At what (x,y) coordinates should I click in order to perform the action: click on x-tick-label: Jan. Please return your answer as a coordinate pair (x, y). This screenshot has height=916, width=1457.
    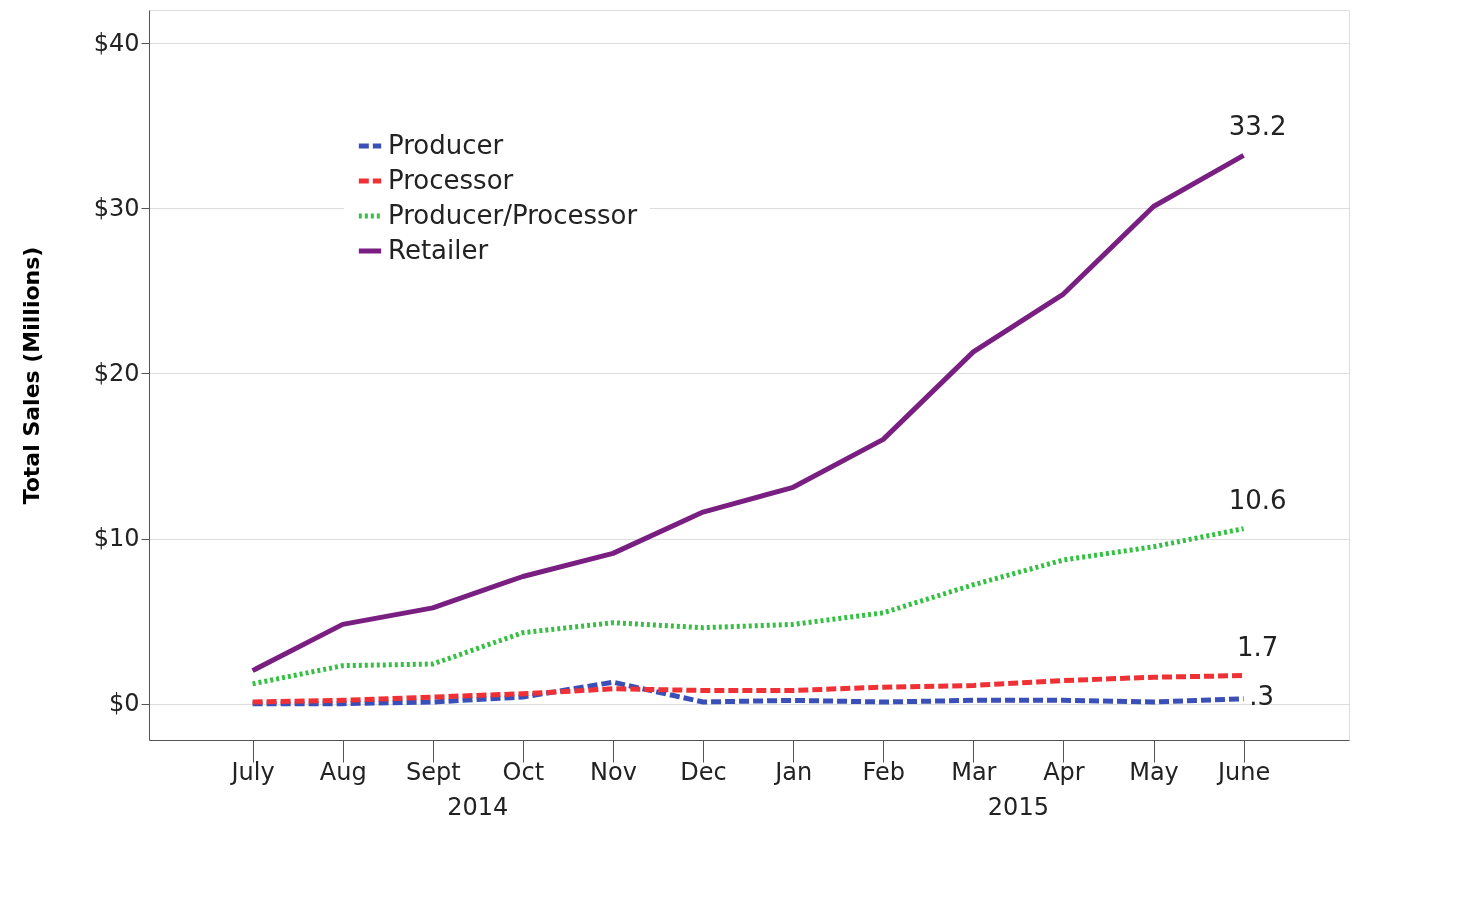
    Looking at the image, I should click on (793, 771).